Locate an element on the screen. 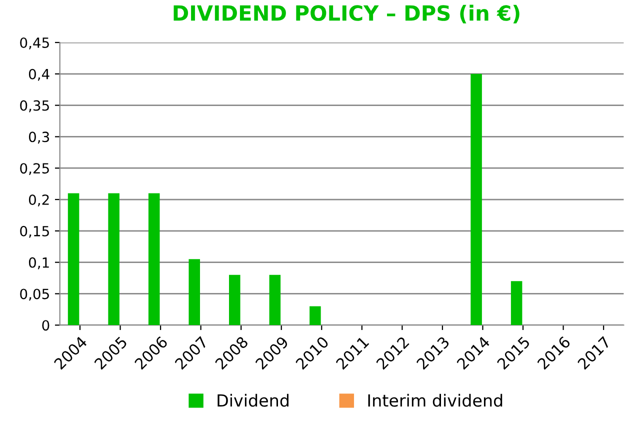 The image size is (630, 425). legend-label: Interim dividend is located at coordinates (435, 400).